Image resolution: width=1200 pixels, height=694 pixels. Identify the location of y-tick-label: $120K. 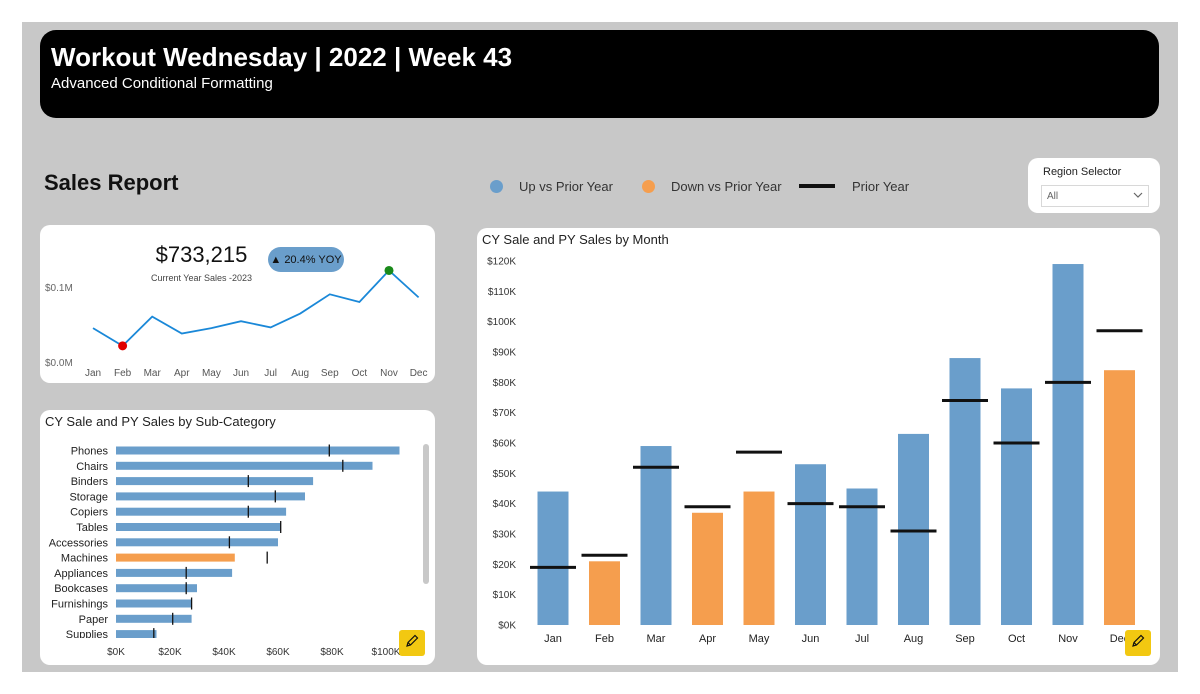
(501, 262).